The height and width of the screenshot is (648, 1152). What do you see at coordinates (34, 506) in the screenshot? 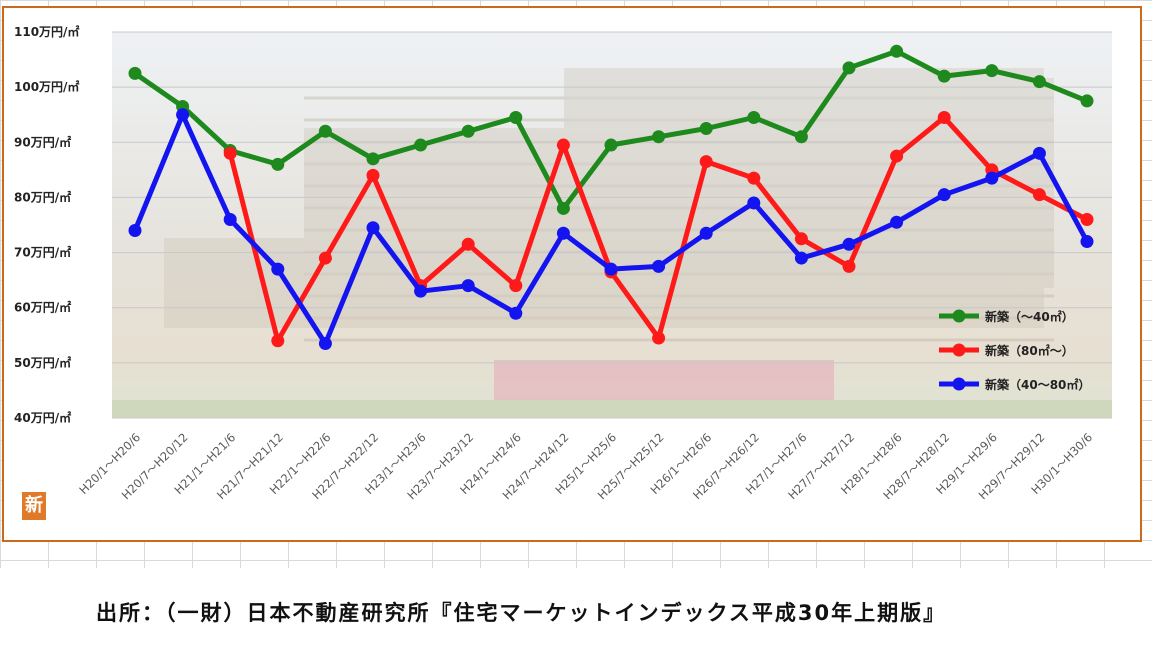
I see `shin-logo-icon: 新` at bounding box center [34, 506].